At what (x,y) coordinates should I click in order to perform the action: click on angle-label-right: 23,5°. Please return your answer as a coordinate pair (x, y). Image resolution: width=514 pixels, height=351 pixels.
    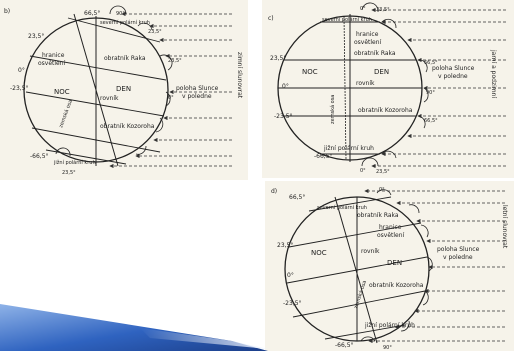
    Looking at the image, I should click on (155, 32).